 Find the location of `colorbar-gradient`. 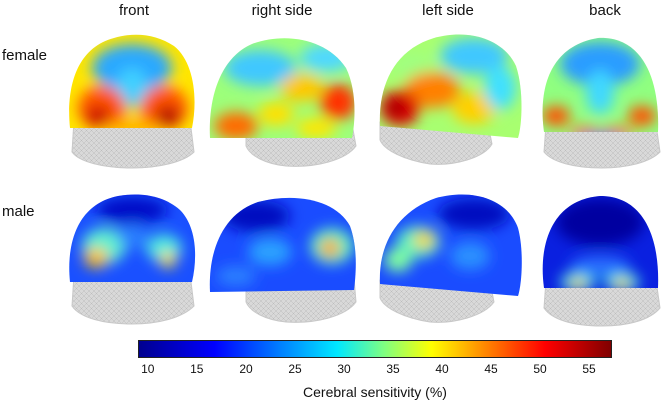

colorbar-gradient is located at coordinates (375, 349).